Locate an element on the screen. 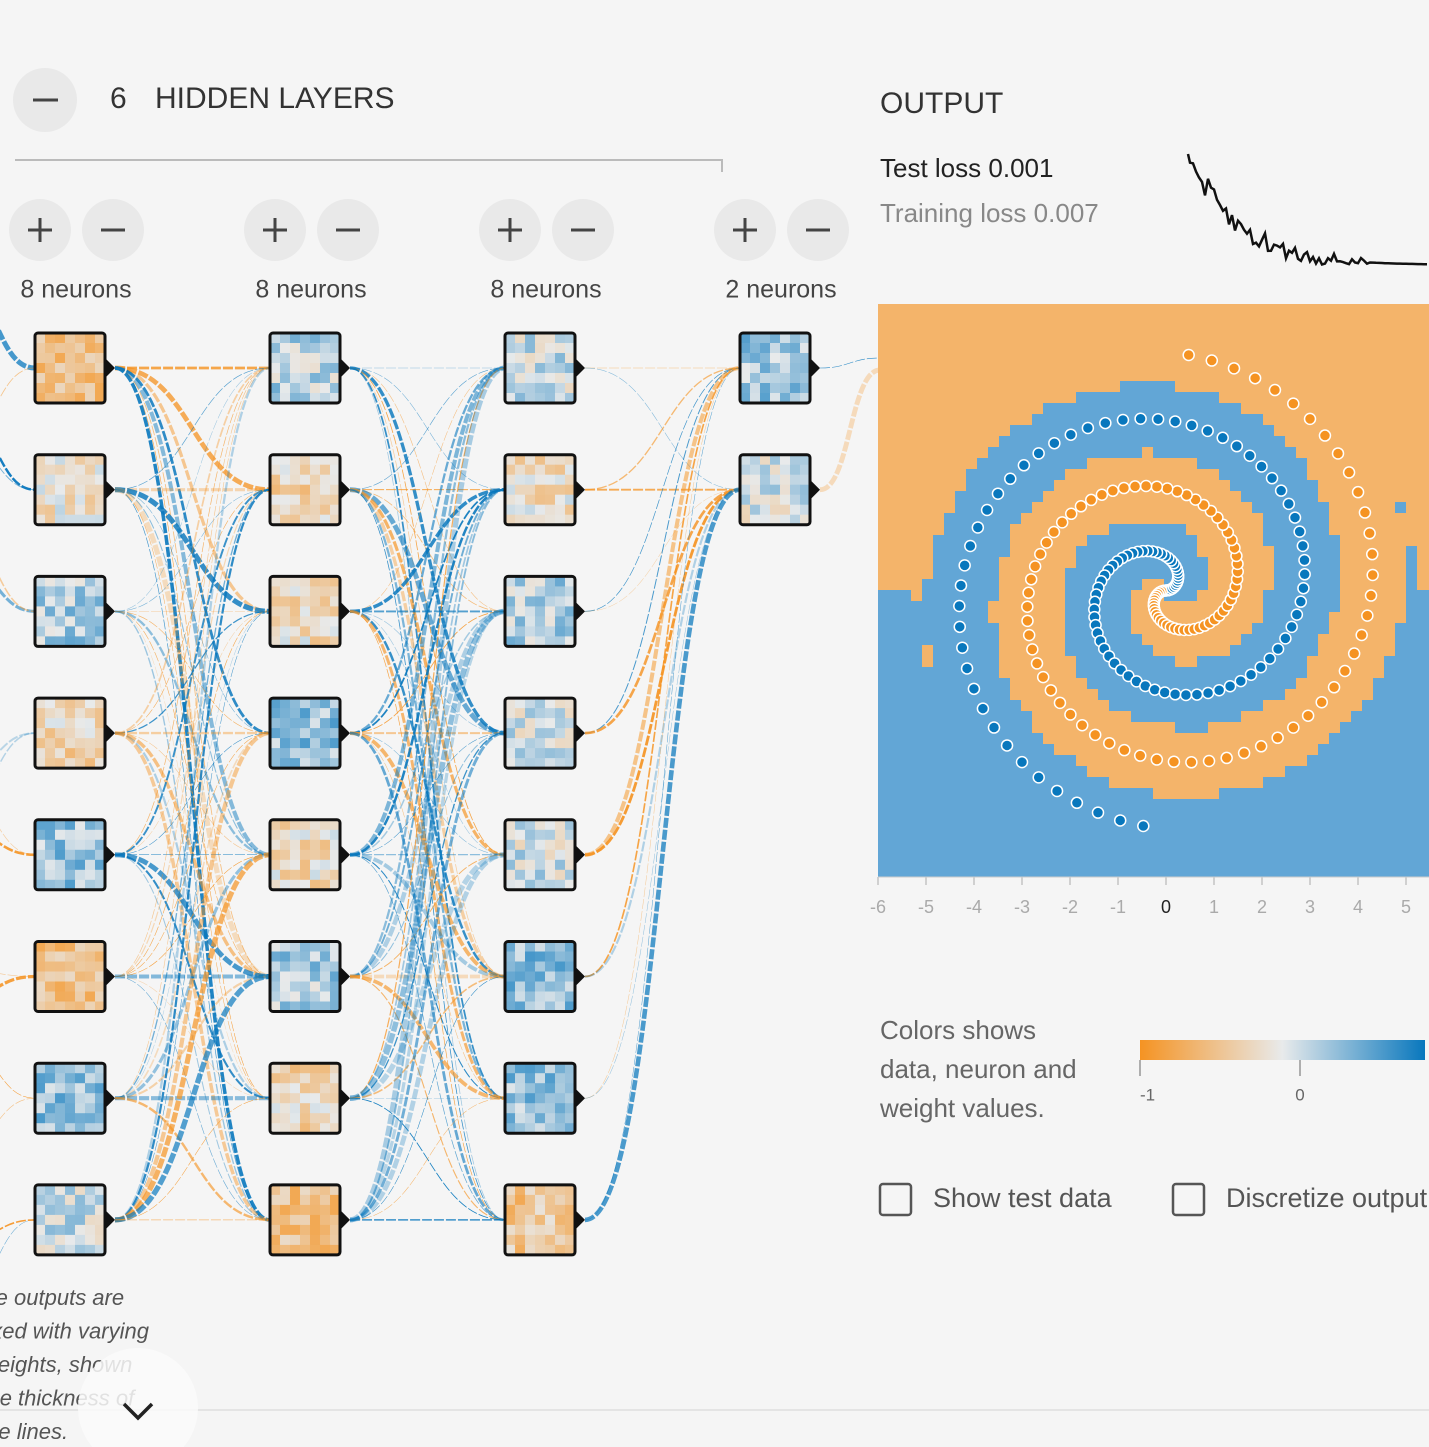 The width and height of the screenshot is (1429, 1447). checkbox-discretize: Discretize output is located at coordinates (1299, 1199).